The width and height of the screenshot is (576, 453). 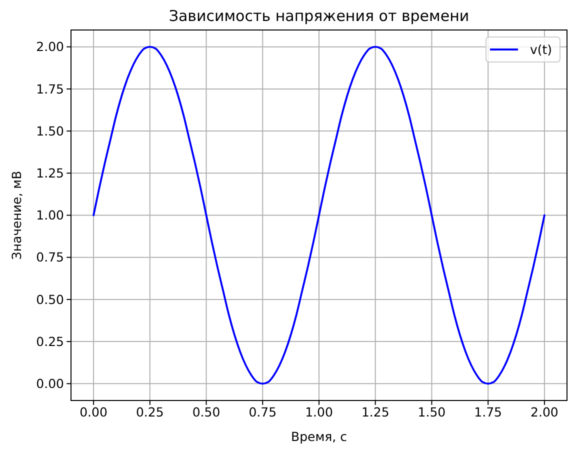 What do you see at coordinates (206, 412) in the screenshot?
I see `x-tick-label: 0.50` at bounding box center [206, 412].